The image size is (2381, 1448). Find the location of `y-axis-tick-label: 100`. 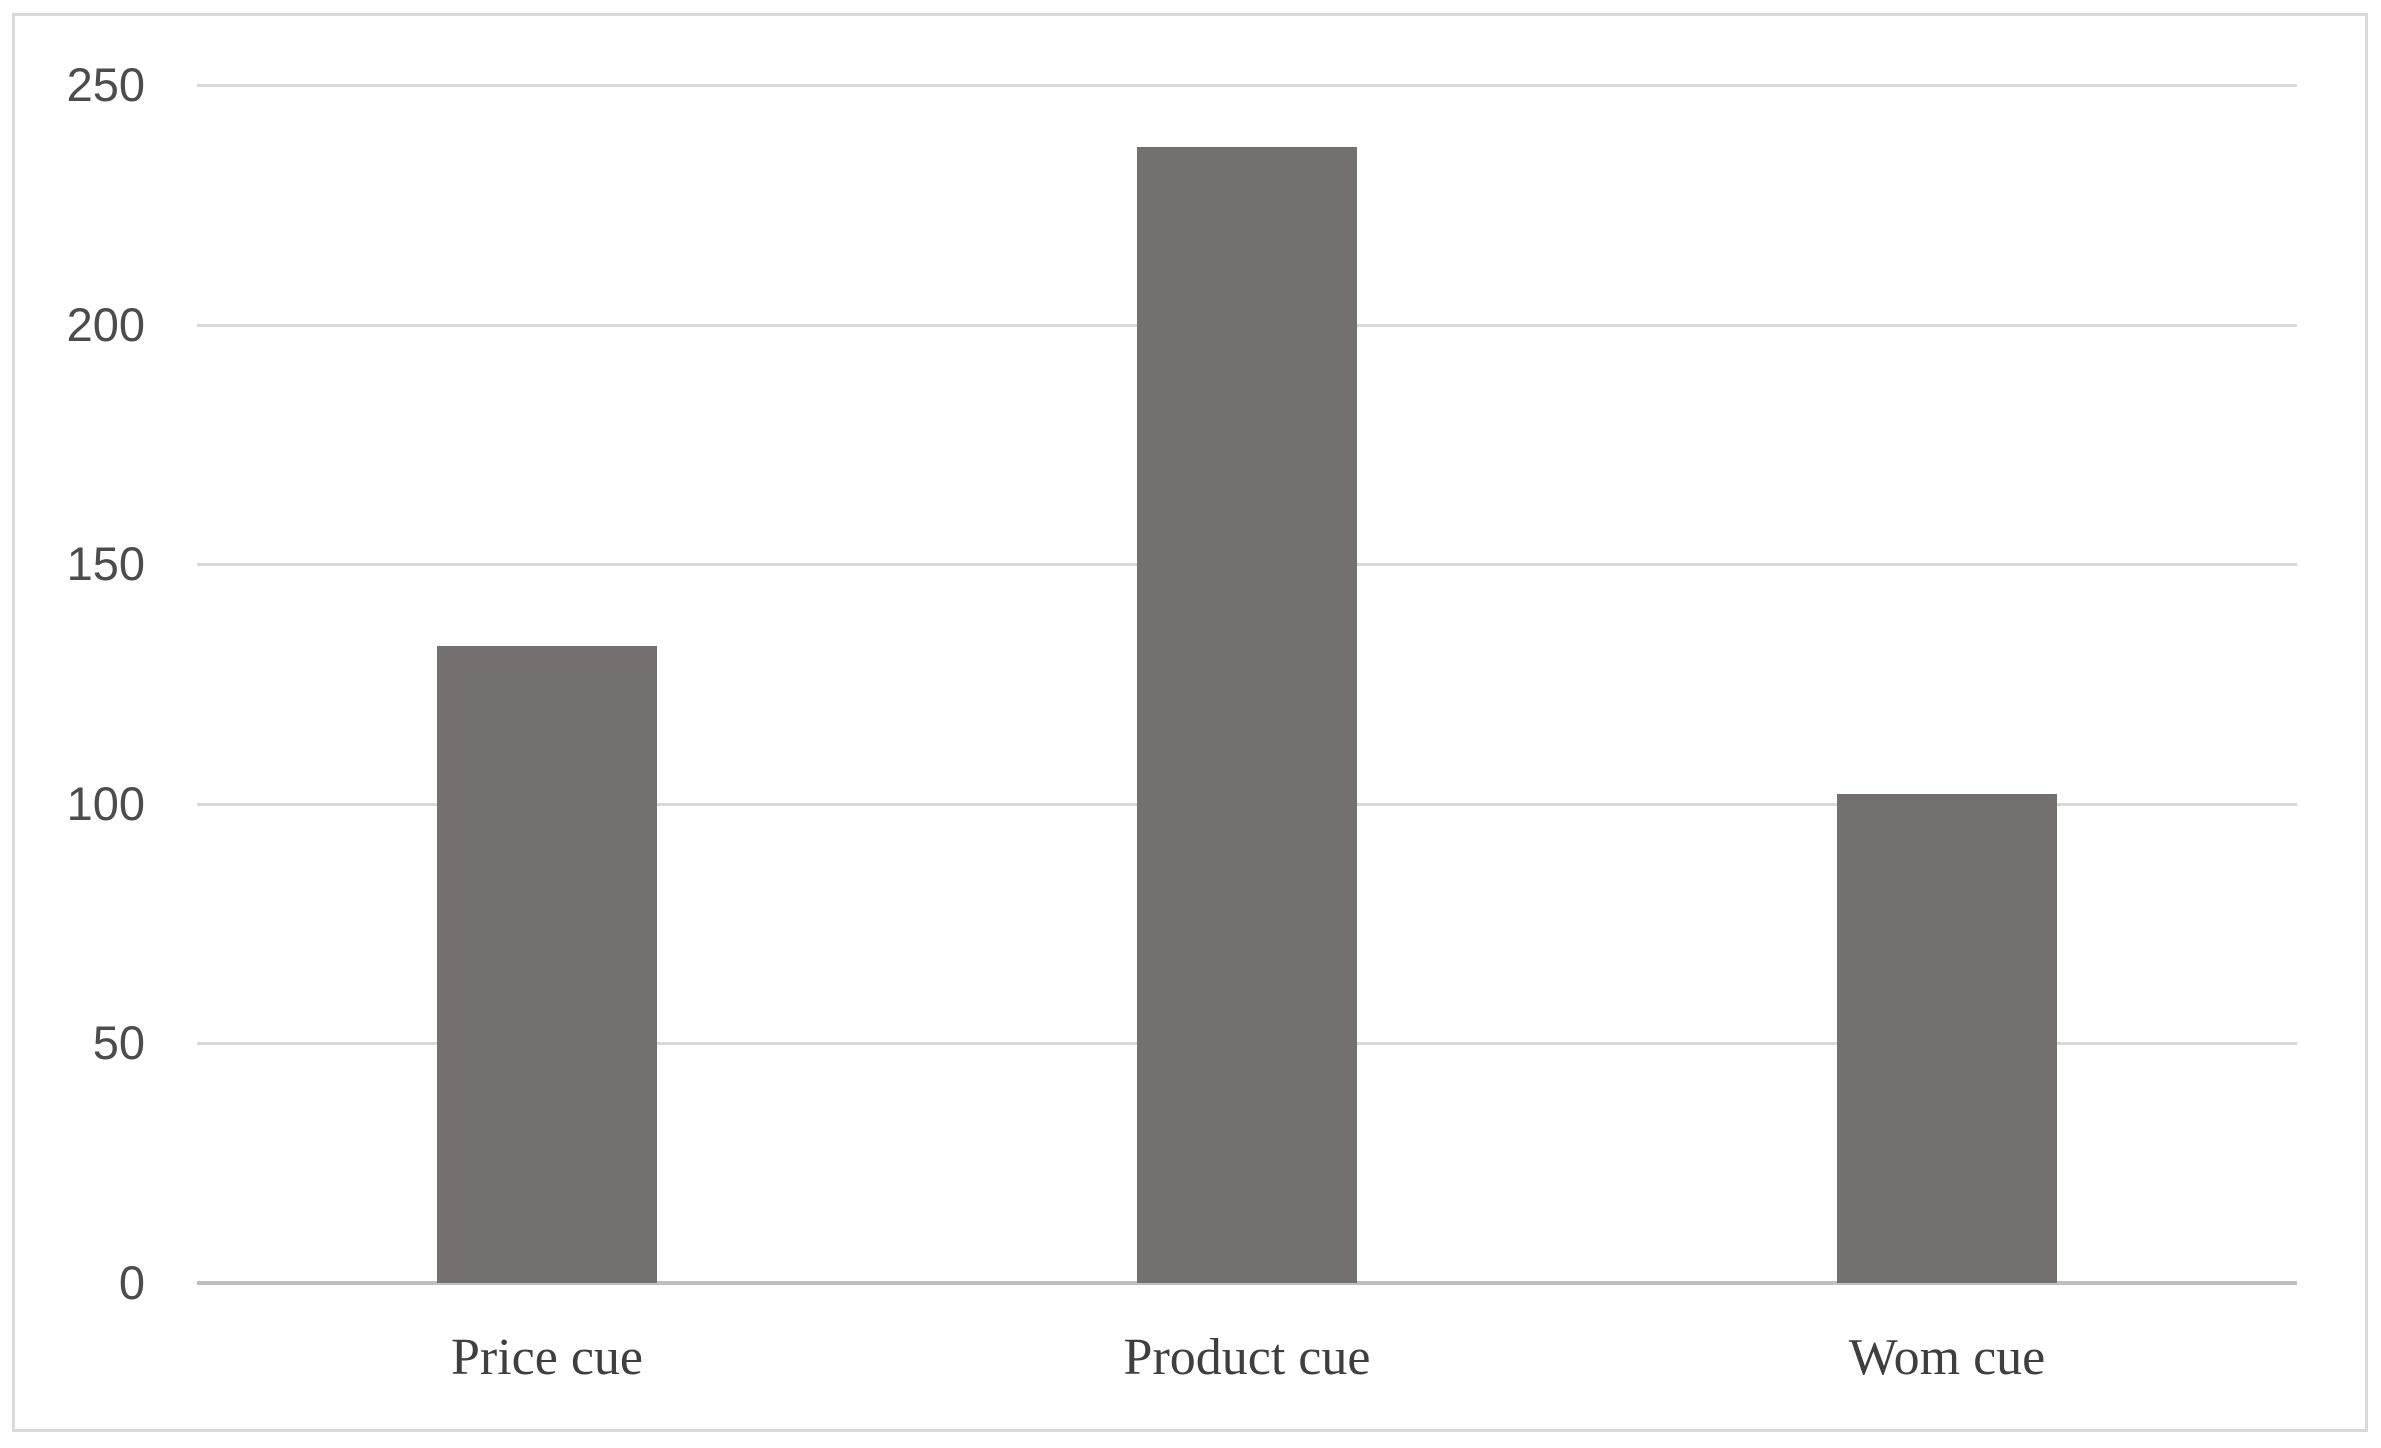

y-axis-tick-label: 100 is located at coordinates (105, 803).